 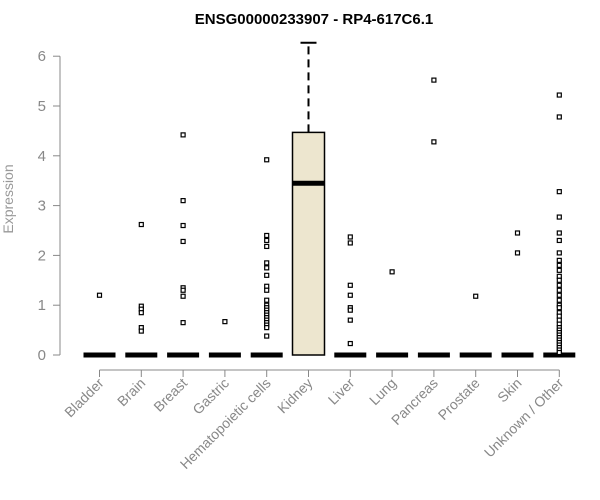 I want to click on chart-title: ENSG00000233907 - RP4-617C6.1, so click(x=314, y=19).